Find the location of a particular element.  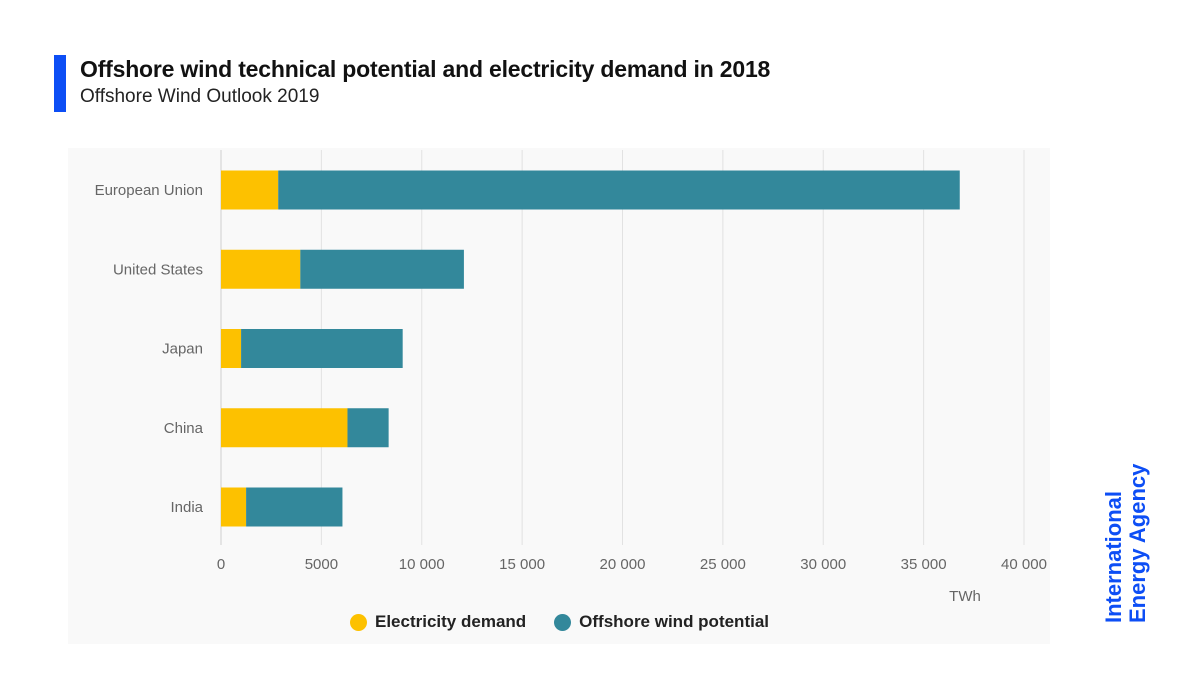

category-label: European Union is located at coordinates (149, 190).